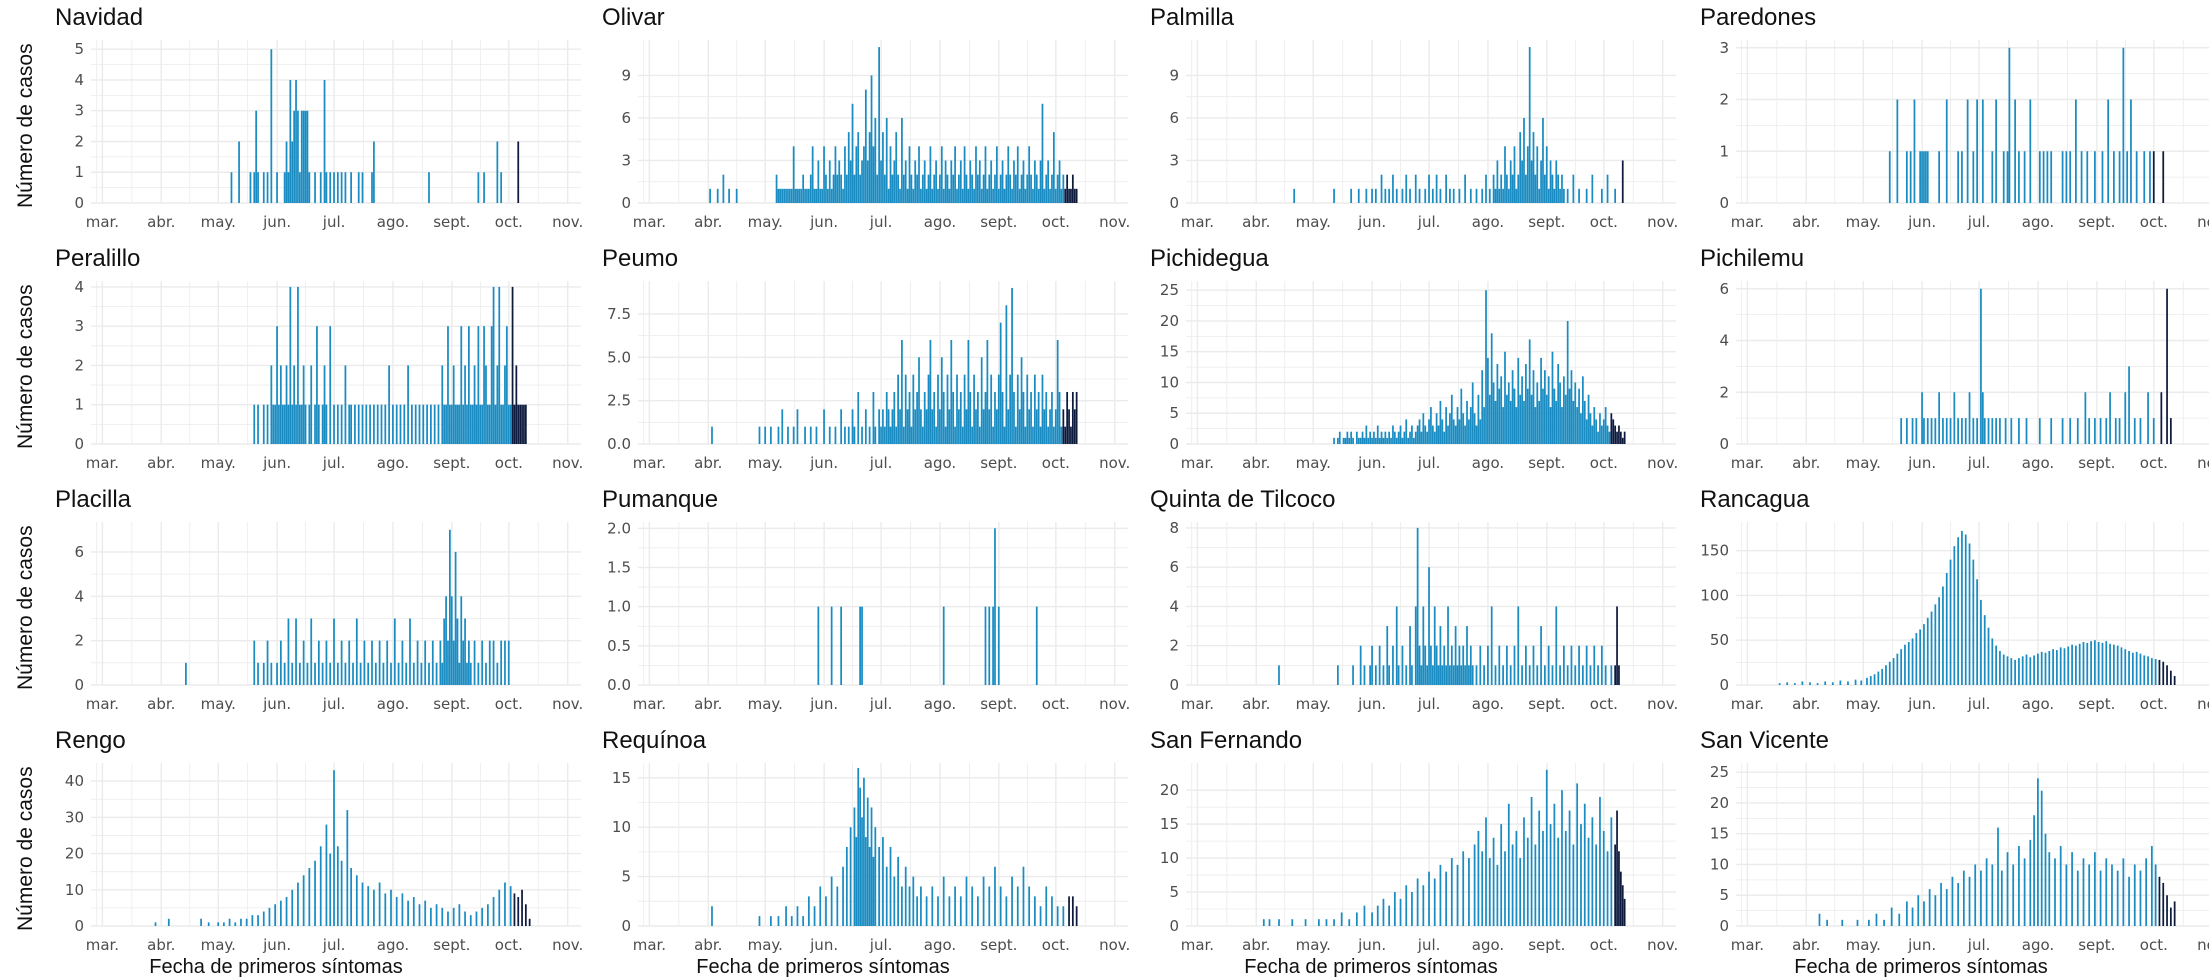 The image size is (2209, 979). Describe the element at coordinates (998, 704) in the screenshot. I see `x-tick-label: sept.` at that location.